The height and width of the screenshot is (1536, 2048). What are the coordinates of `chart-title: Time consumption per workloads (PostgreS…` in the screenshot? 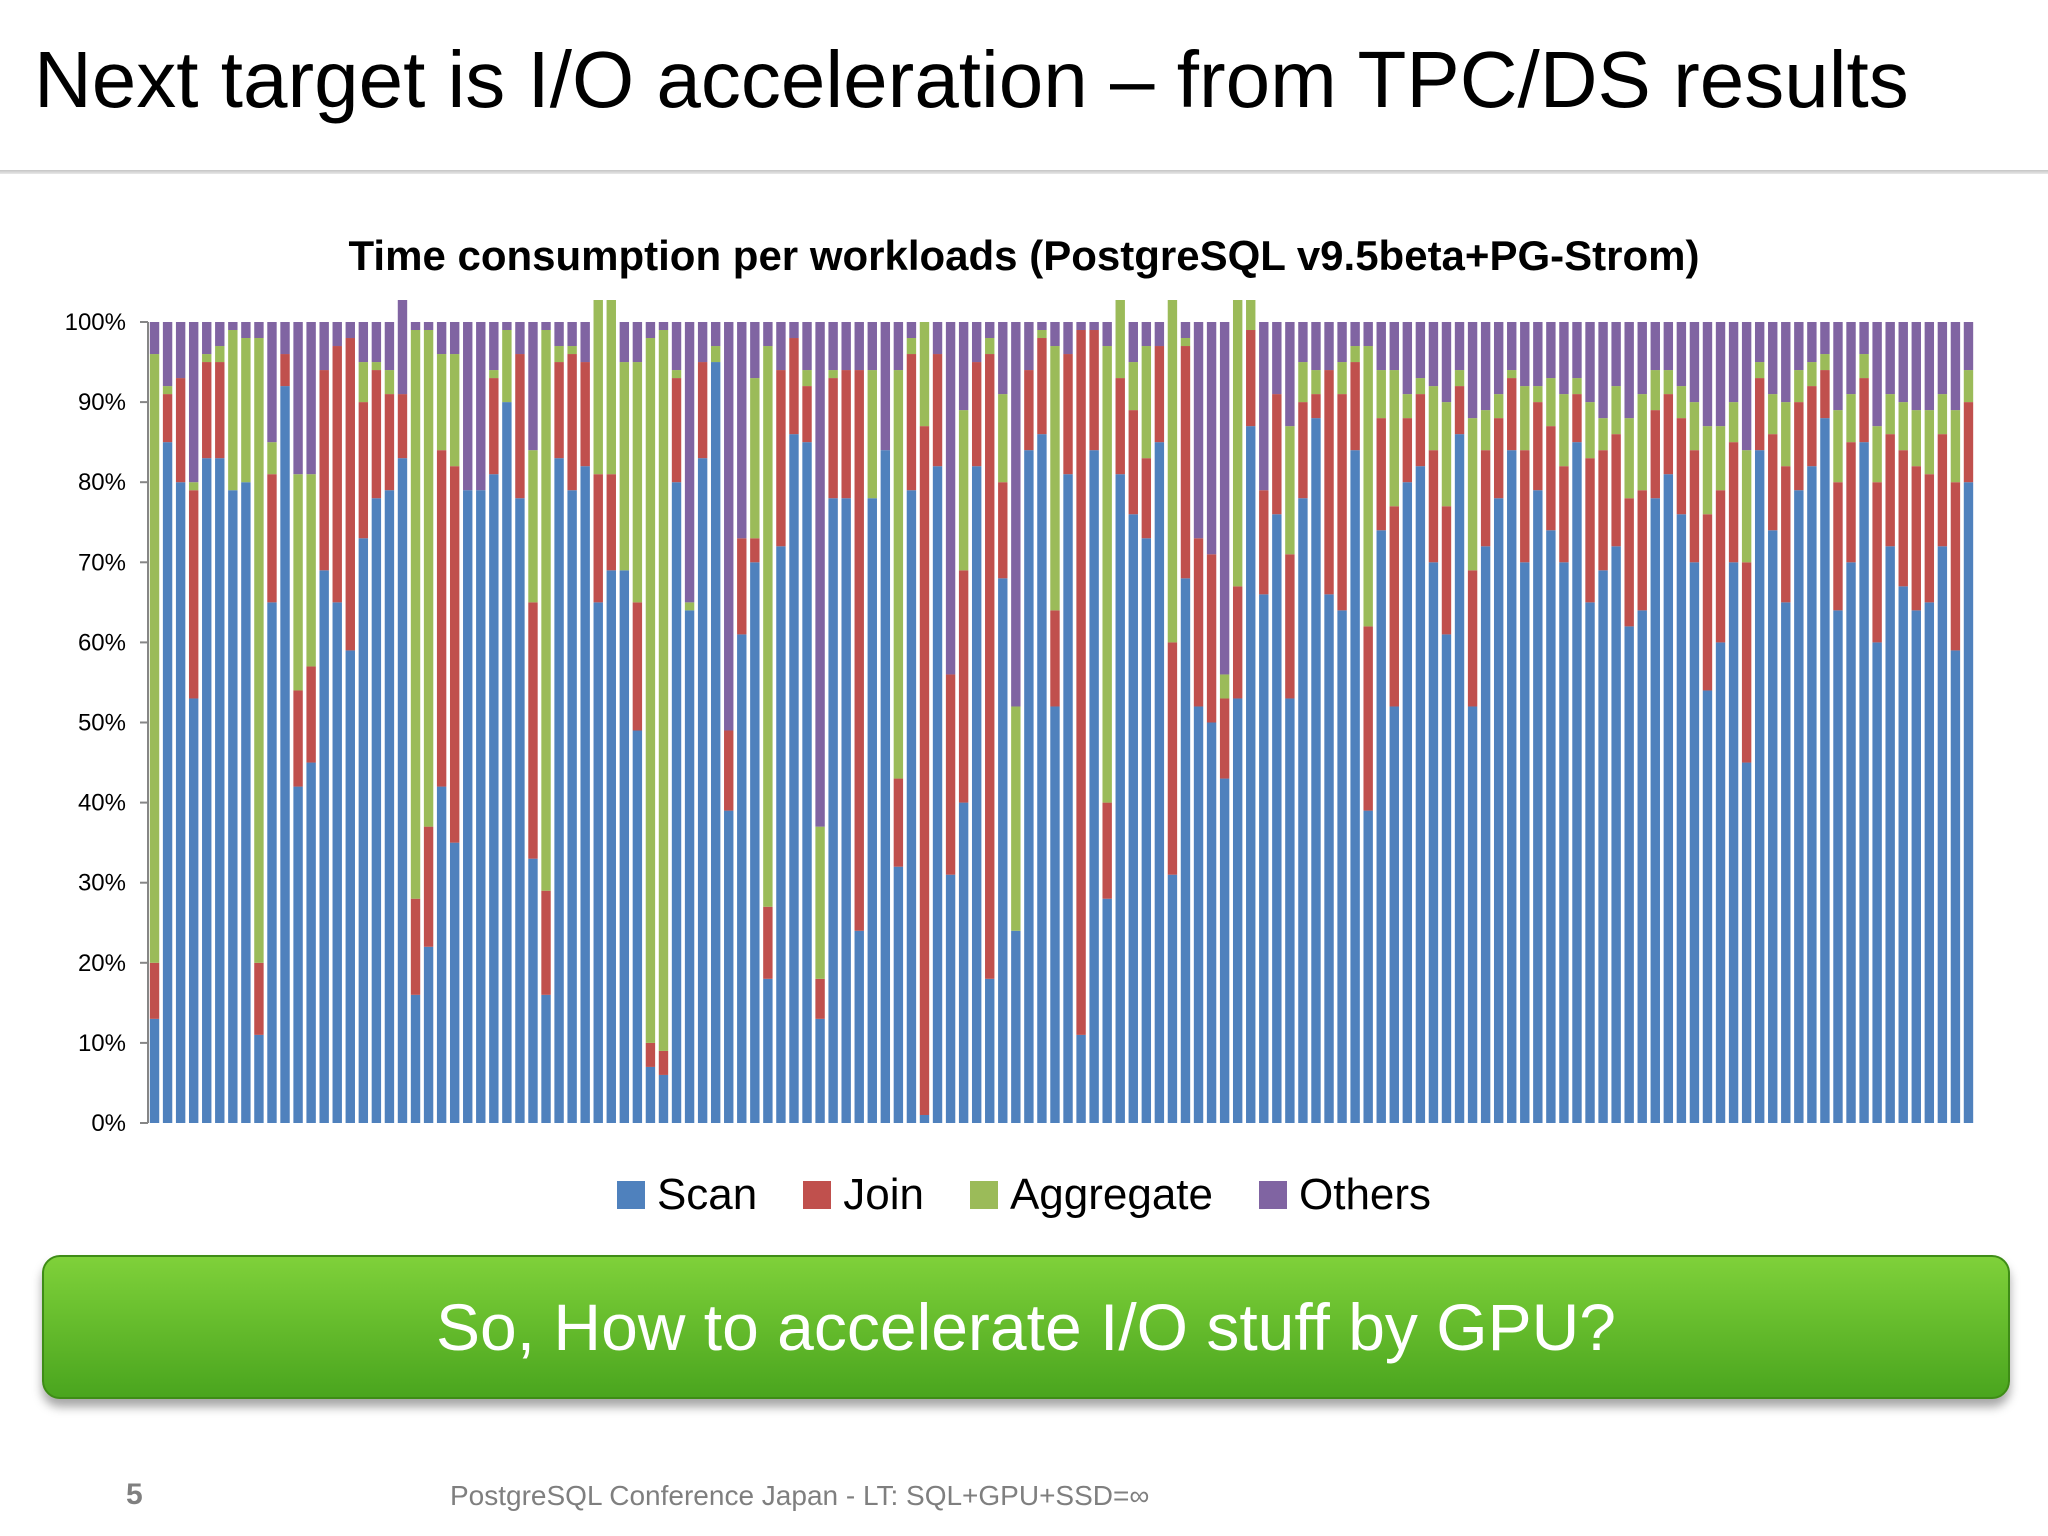 It's located at (1024, 255).